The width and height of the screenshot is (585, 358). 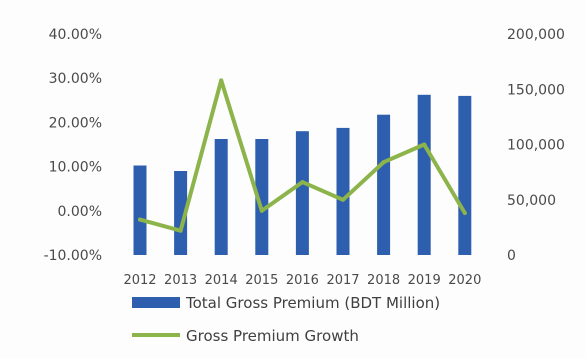 I want to click on legend-label-bar: Total Gross Premium (BDT Million), so click(x=312, y=303).